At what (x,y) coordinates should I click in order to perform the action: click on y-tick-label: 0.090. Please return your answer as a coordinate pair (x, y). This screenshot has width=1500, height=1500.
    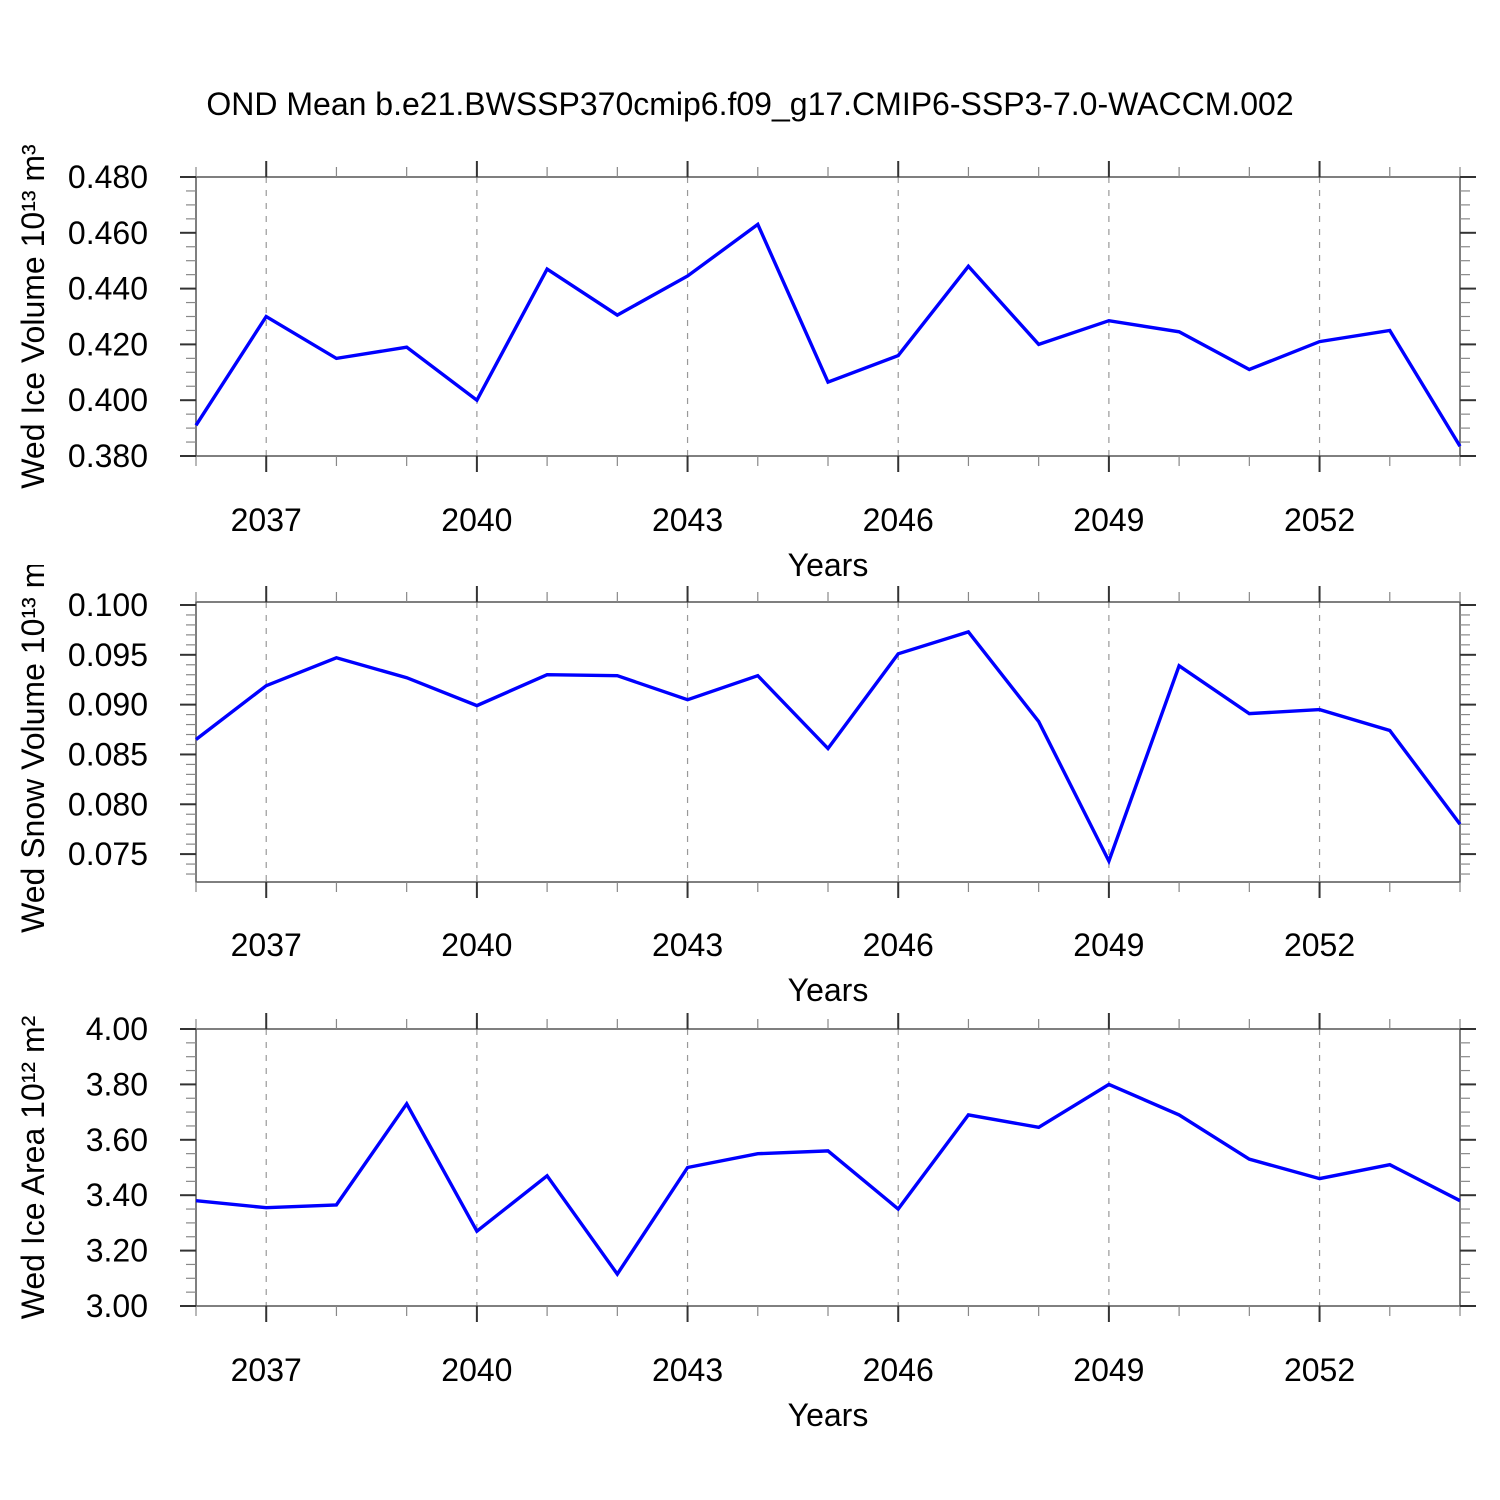
    Looking at the image, I should click on (108, 705).